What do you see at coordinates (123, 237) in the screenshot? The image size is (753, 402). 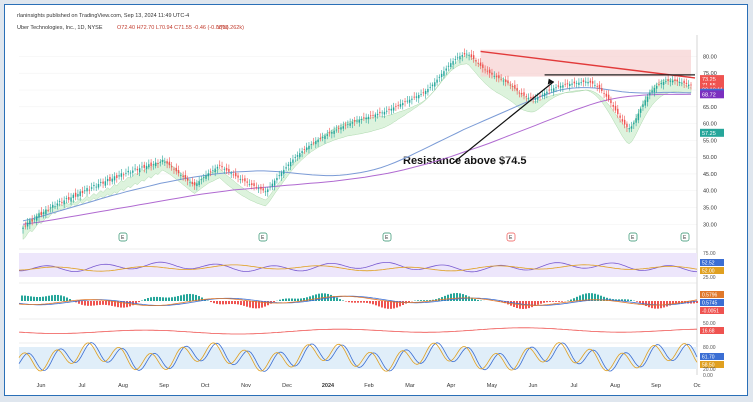 I see `earnings-marker` at bounding box center [123, 237].